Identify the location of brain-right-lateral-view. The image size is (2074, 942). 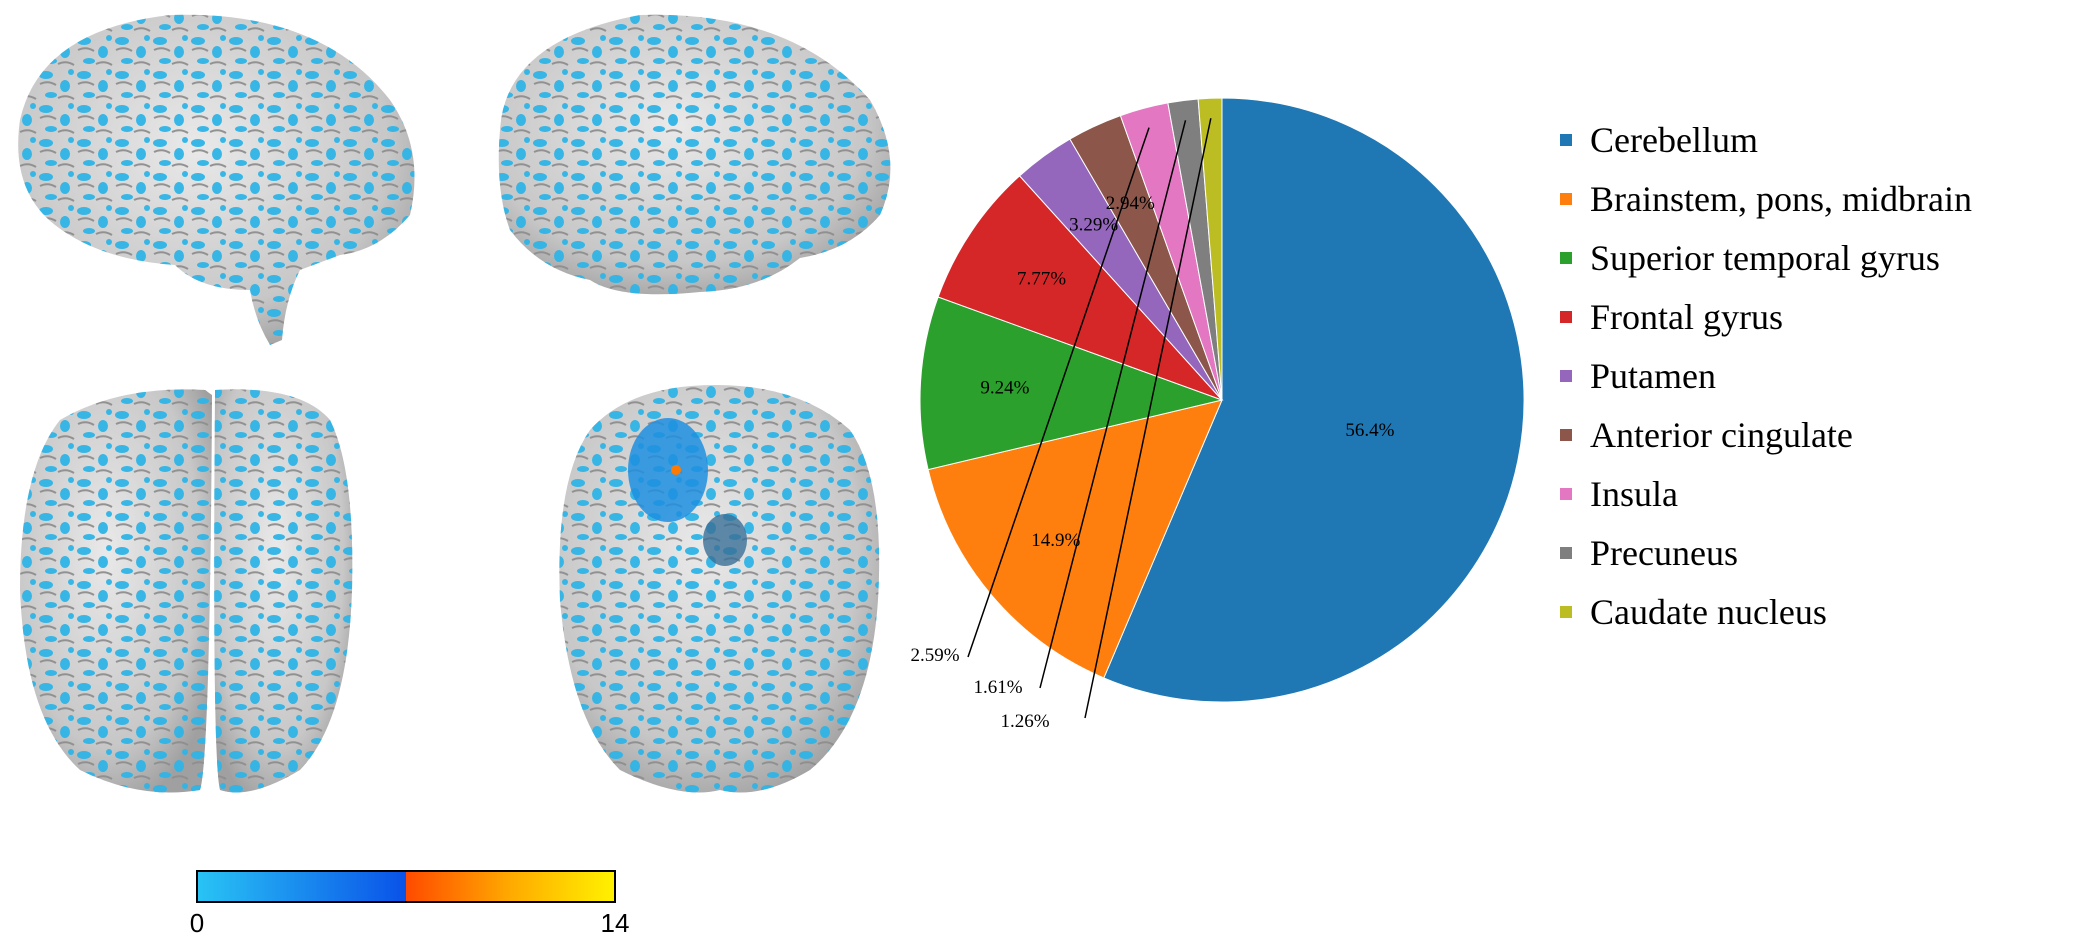
(694, 154).